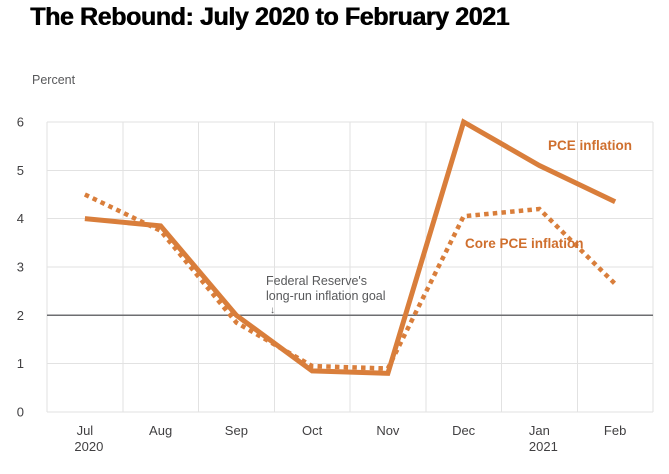 The height and width of the screenshot is (474, 669). I want to click on down-arrow-icon: ↓, so click(272, 310).